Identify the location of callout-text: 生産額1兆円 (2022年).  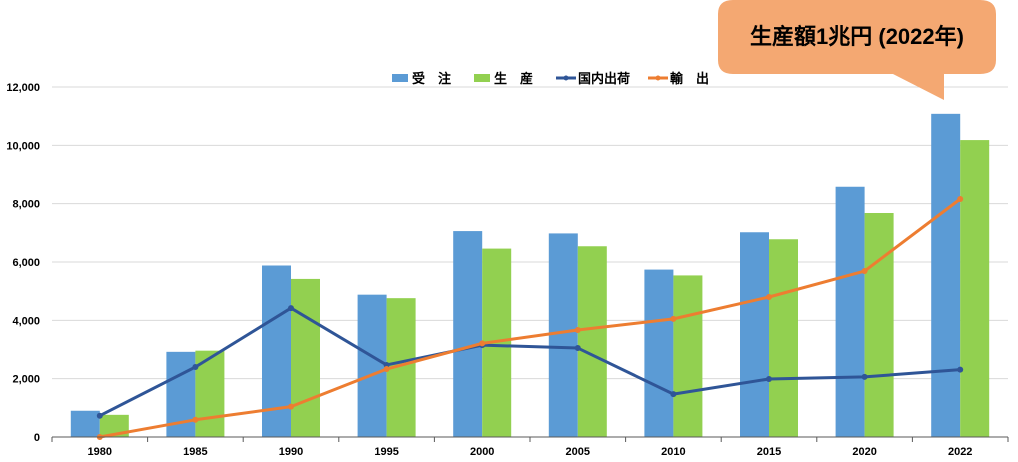
(857, 36).